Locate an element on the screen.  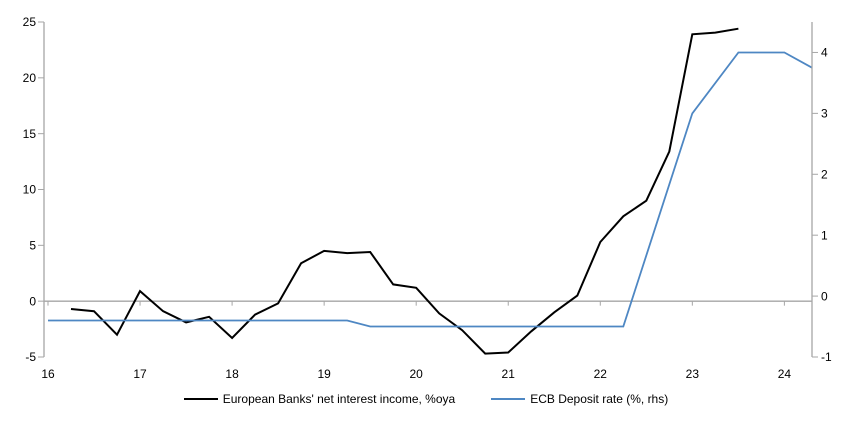
x-axis-tick-label: 23 is located at coordinates (693, 374).